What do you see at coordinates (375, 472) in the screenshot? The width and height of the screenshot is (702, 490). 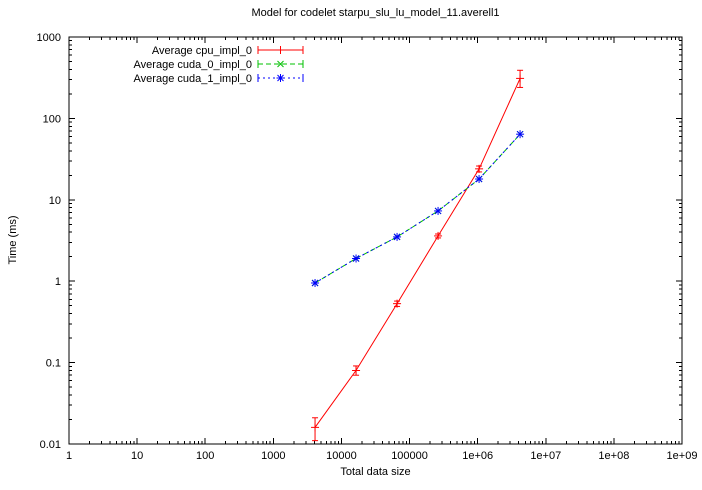 I see `x-axis-label: Total data size` at bounding box center [375, 472].